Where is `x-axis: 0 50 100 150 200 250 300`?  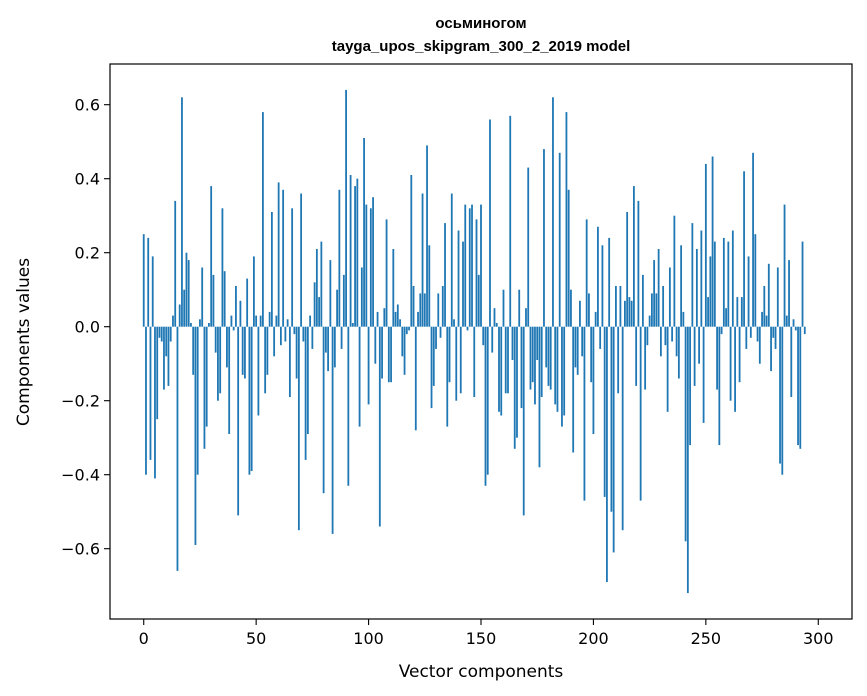
x-axis: 0 50 100 150 200 250 300 is located at coordinates (486, 633).